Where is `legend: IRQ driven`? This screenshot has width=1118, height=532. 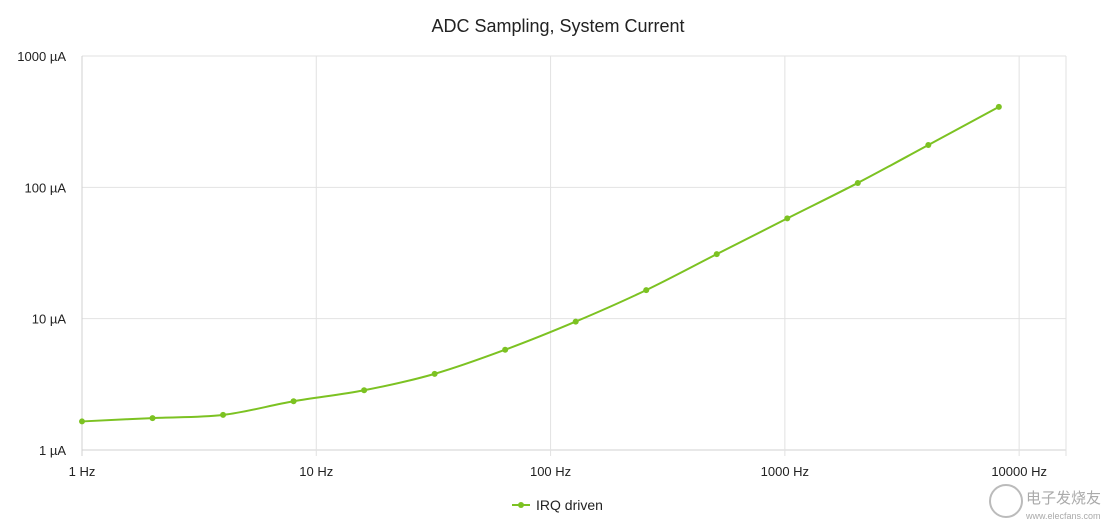 legend: IRQ driven is located at coordinates (557, 505).